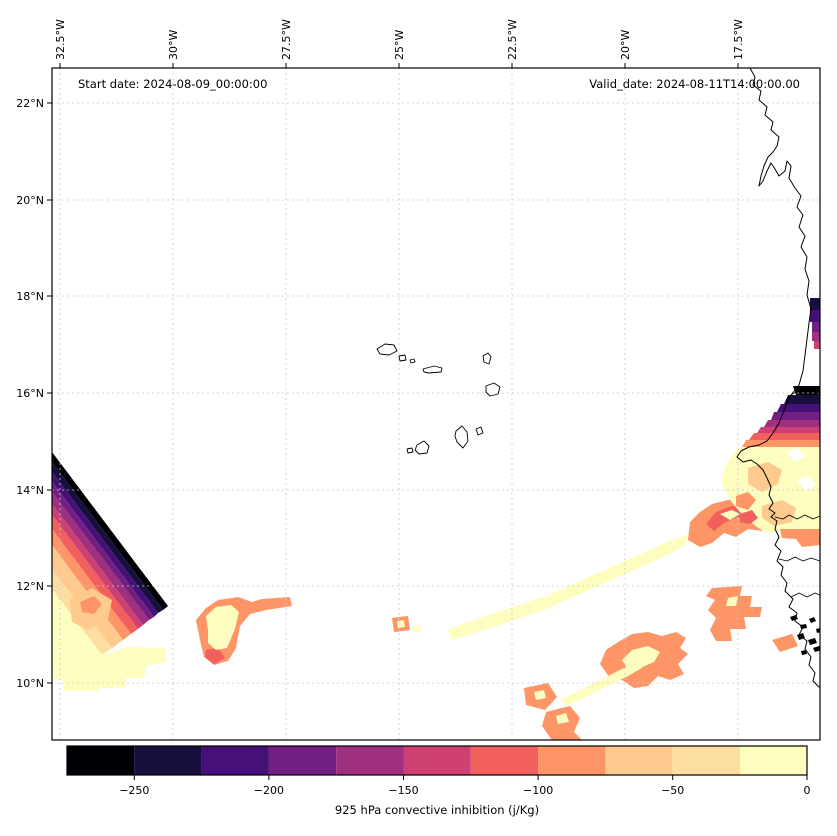 Image resolution: width=837 pixels, height=836 pixels. Describe the element at coordinates (805, 394) in the screenshot. I see `senegal-river` at that location.